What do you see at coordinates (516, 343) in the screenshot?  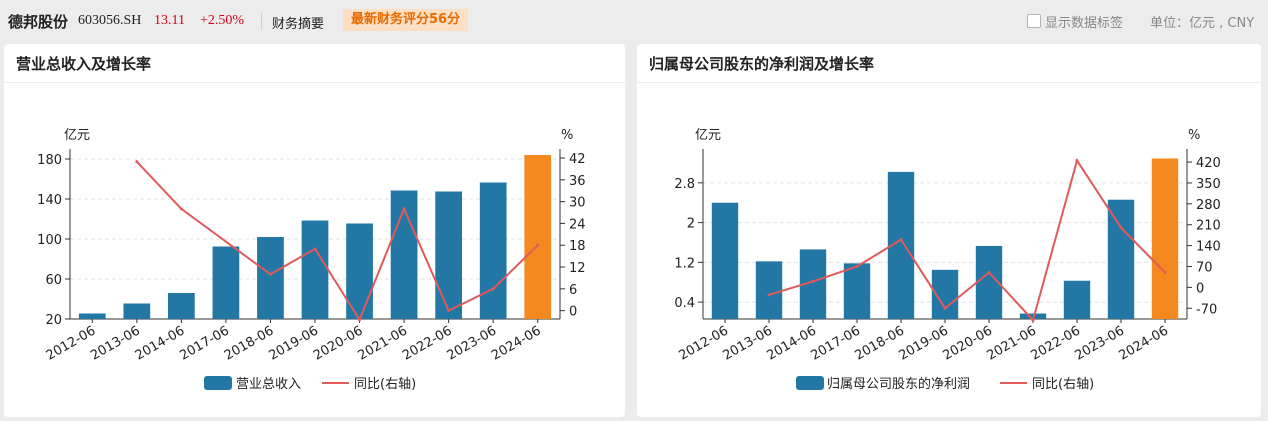 I see `x-tick-label: 2024-06` at bounding box center [516, 343].